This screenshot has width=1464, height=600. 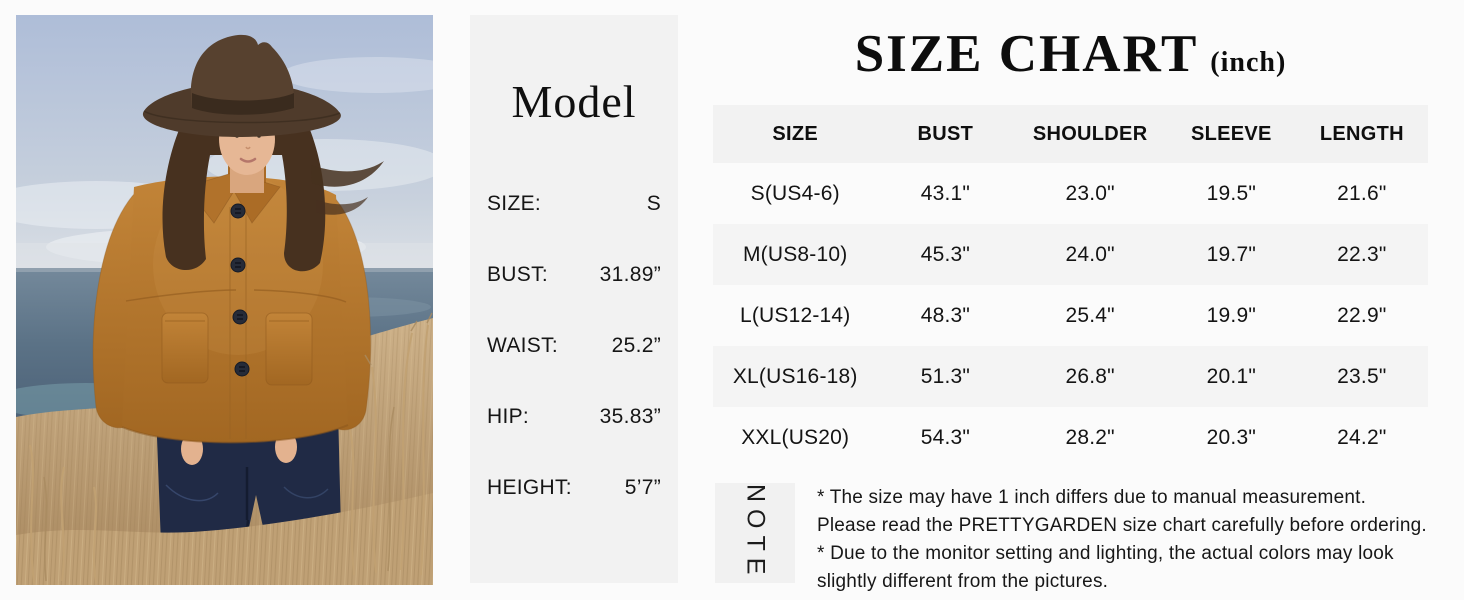 I want to click on size-row-l: L(US12-14) 48.3" 25.4" 19.9" 22.9", so click(x=1070, y=315).